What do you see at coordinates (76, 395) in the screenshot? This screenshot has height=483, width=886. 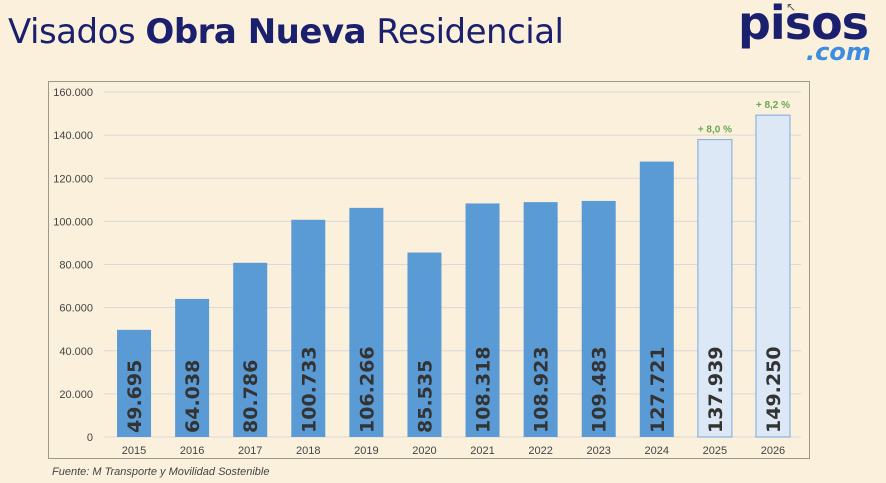 I see `y-tick-label: 20.000` at bounding box center [76, 395].